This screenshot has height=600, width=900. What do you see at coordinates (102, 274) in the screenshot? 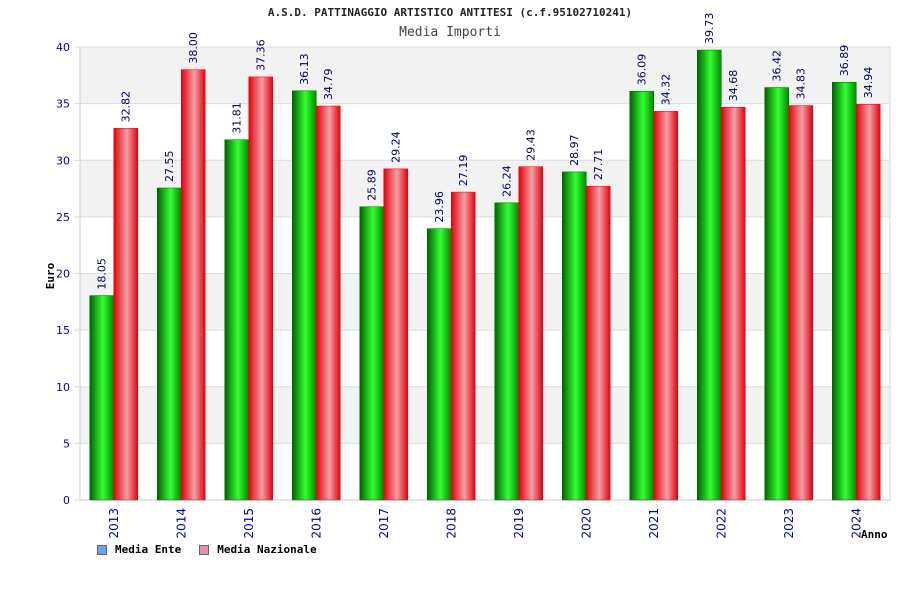
I see `bar-value-label: 18.05` at bounding box center [102, 274].